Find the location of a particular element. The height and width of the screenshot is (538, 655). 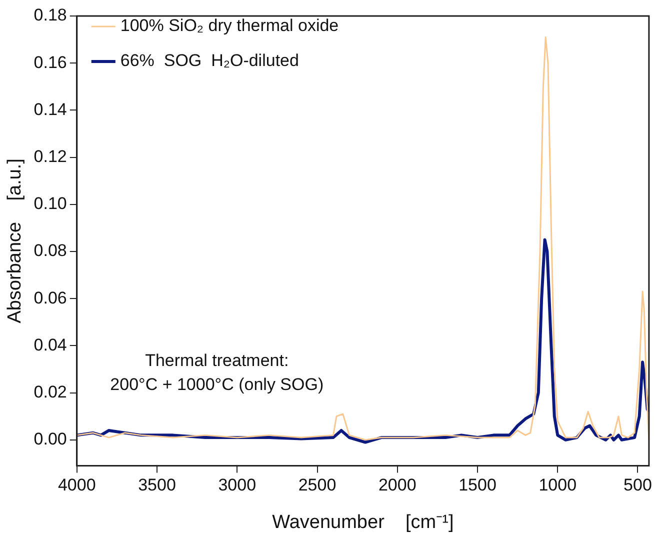

y-tick-label: 0.16 is located at coordinates (50, 62).